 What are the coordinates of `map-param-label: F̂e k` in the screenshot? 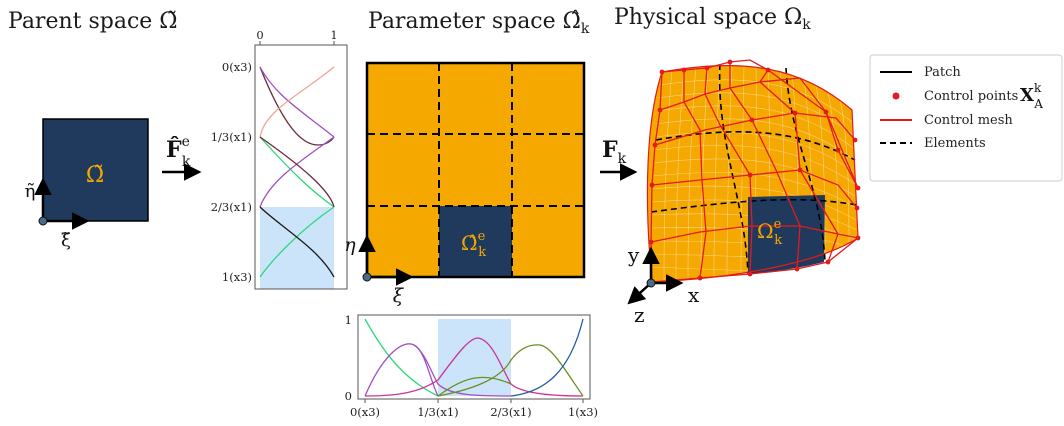 It's located at (178, 152).